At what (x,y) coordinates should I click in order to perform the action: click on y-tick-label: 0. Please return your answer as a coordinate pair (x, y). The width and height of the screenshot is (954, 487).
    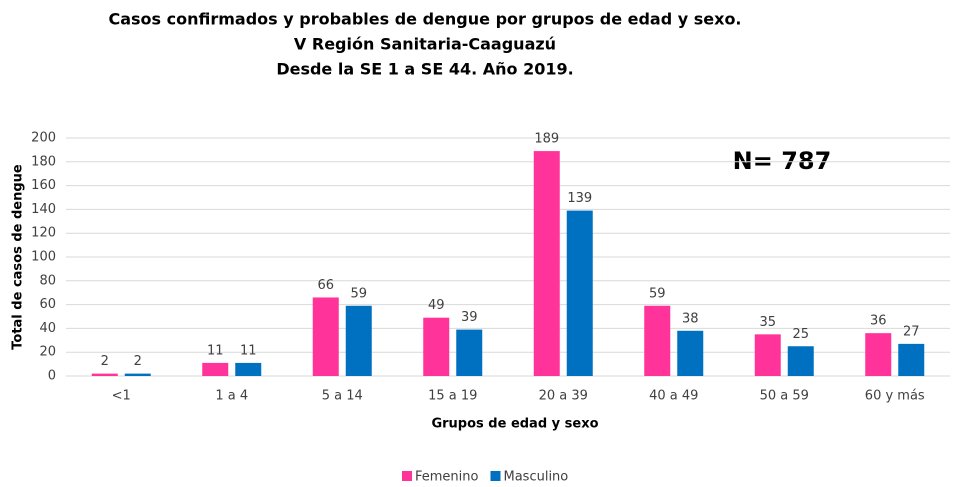
    Looking at the image, I should click on (52, 376).